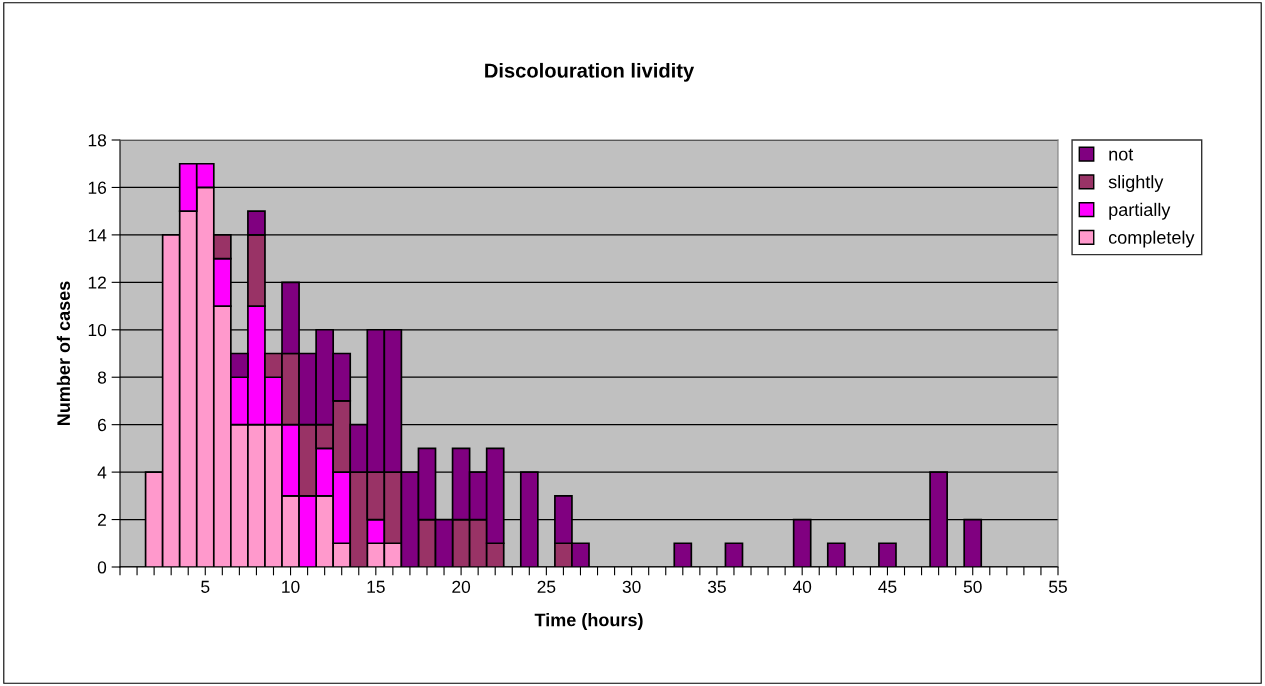 This screenshot has width=1265, height=686. Describe the element at coordinates (461, 586) in the screenshot. I see `x-tick-label: 20` at that location.